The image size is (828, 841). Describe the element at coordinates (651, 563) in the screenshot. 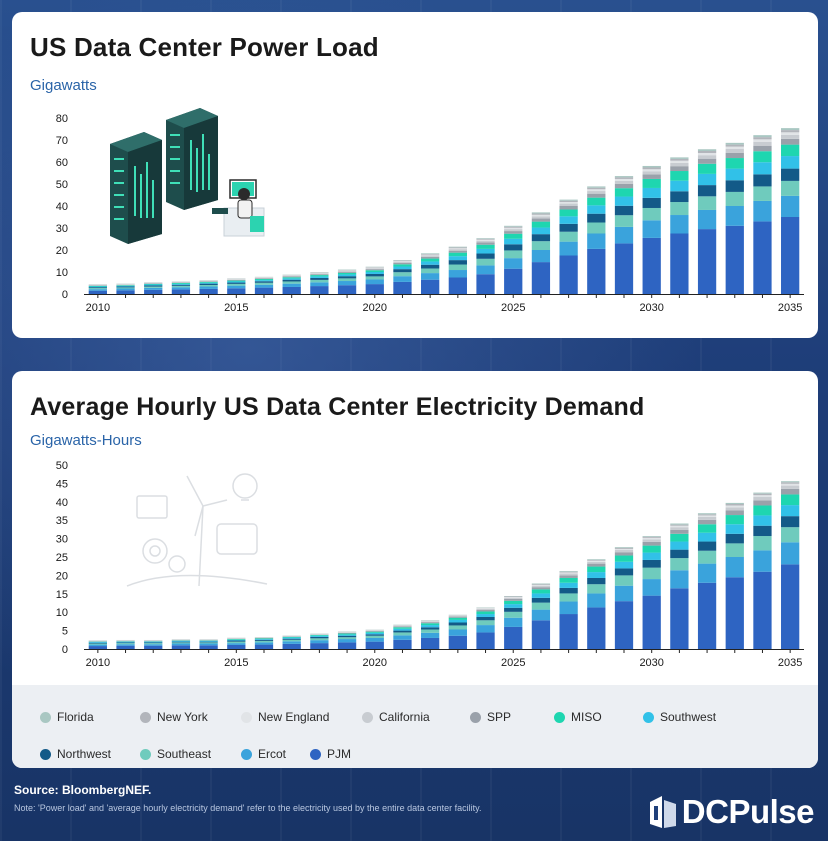

I see `bar-segment-northwest-2030` at that location.